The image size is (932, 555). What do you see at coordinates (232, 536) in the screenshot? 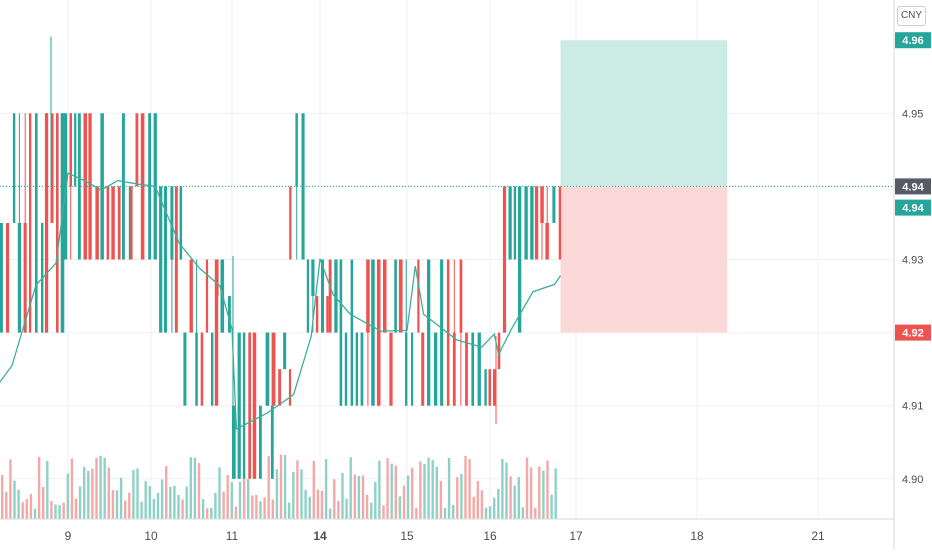
I see `x-tick-label: 11` at bounding box center [232, 536].